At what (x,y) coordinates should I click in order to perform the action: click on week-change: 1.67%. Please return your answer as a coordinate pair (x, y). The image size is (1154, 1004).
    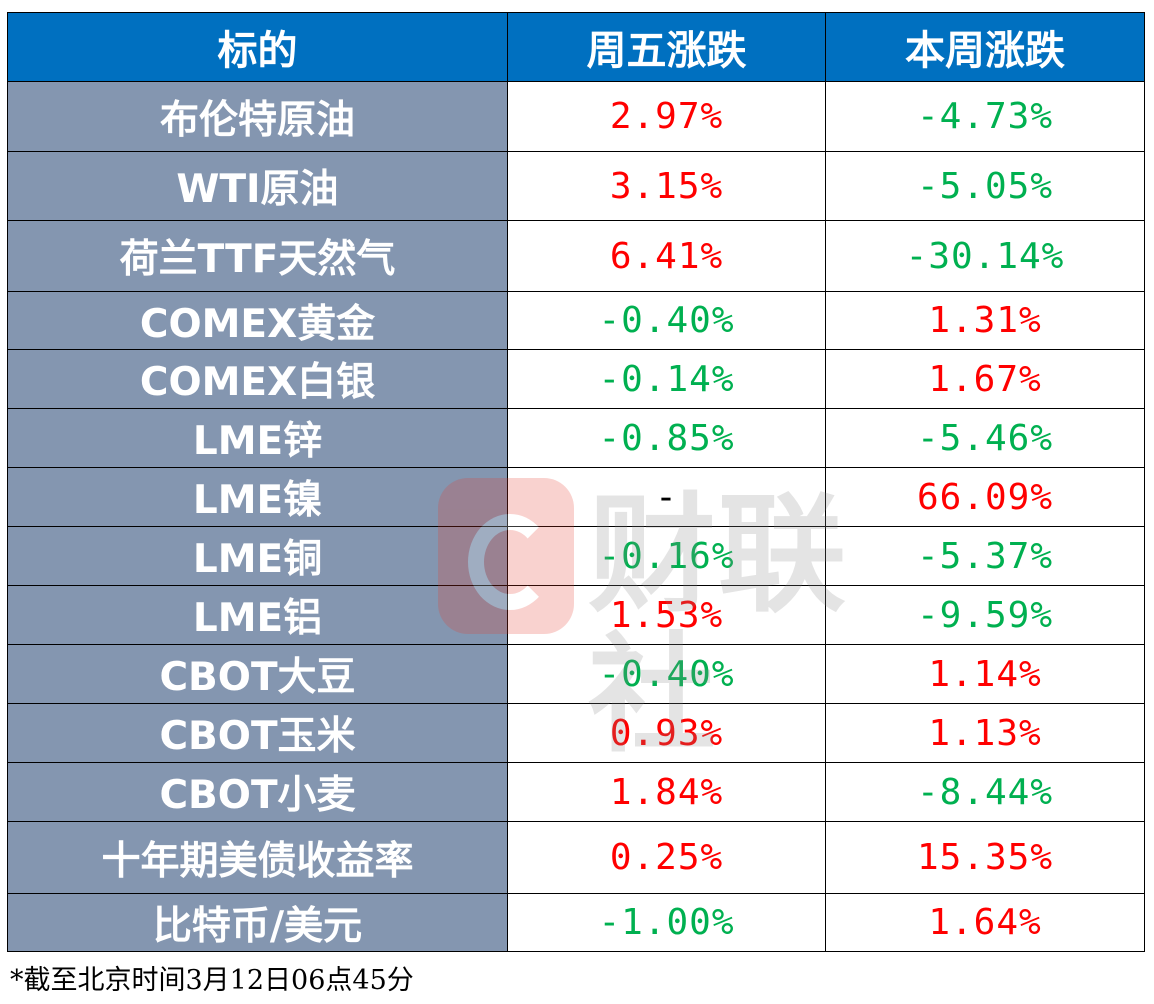
    Looking at the image, I should click on (985, 379).